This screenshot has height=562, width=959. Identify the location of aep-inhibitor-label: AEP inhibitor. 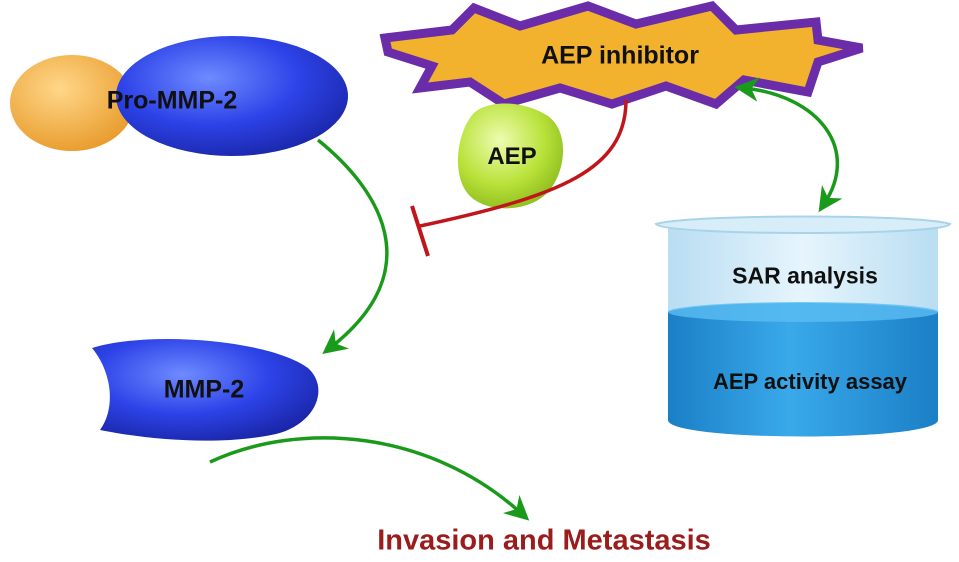
(620, 55).